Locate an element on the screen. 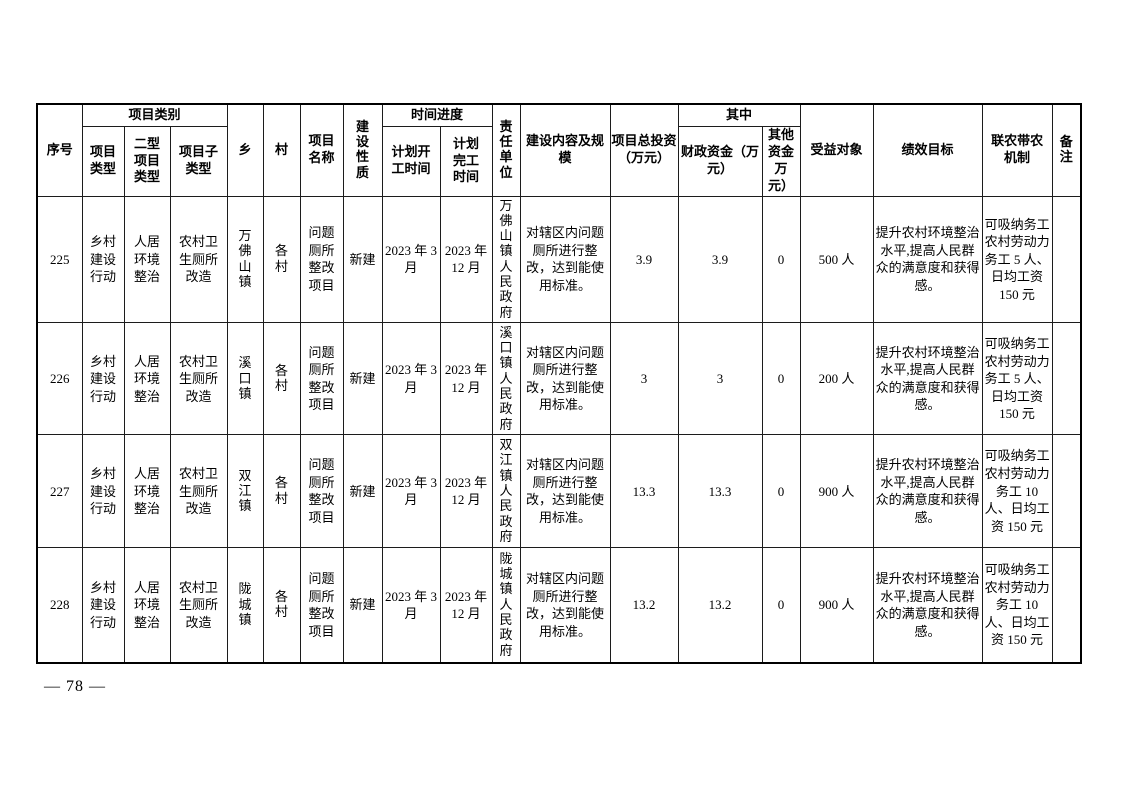  col-header-farmer-linkage-label: 联农带农机制 is located at coordinates (1017, 149).